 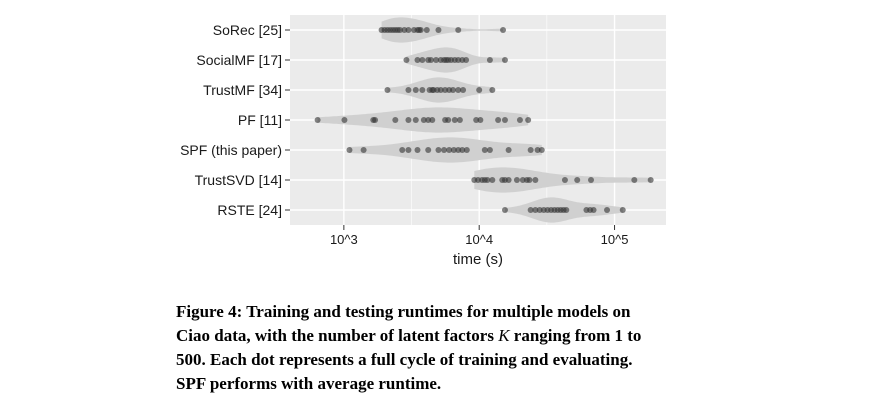 What do you see at coordinates (260, 120) in the screenshot?
I see `y-tick-label: PF [11]` at bounding box center [260, 120].